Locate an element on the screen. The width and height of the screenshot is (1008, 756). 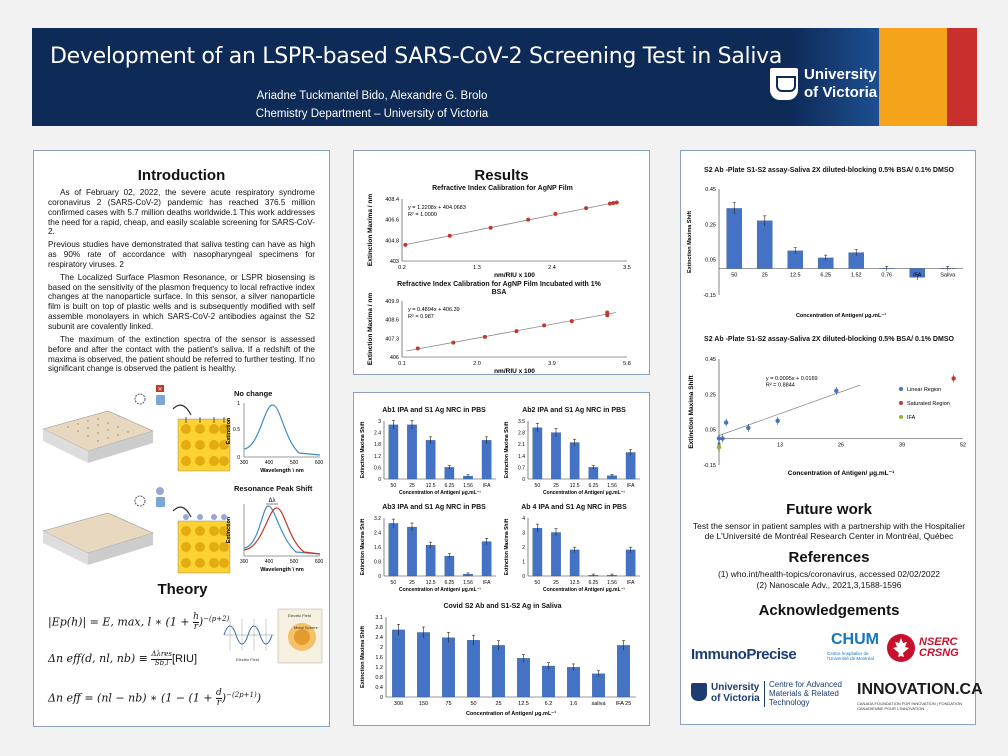
y-tick-label: 404.8 is located at coordinates (392, 241).